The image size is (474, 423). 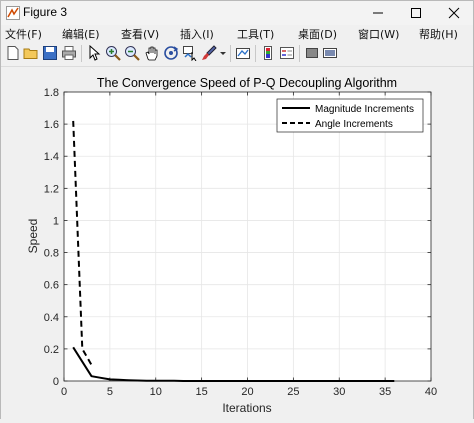 What do you see at coordinates (378, 13) in the screenshot?
I see `minimize-button` at bounding box center [378, 13].